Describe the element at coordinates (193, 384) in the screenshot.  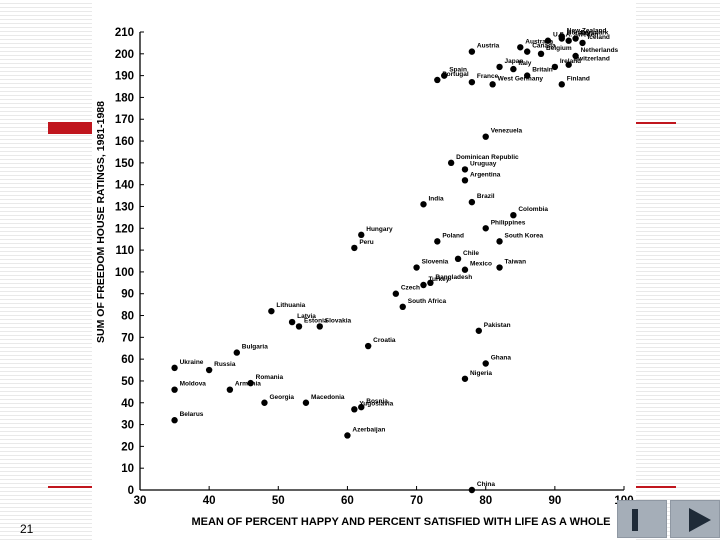
I see `point-label: Moldova` at that location.